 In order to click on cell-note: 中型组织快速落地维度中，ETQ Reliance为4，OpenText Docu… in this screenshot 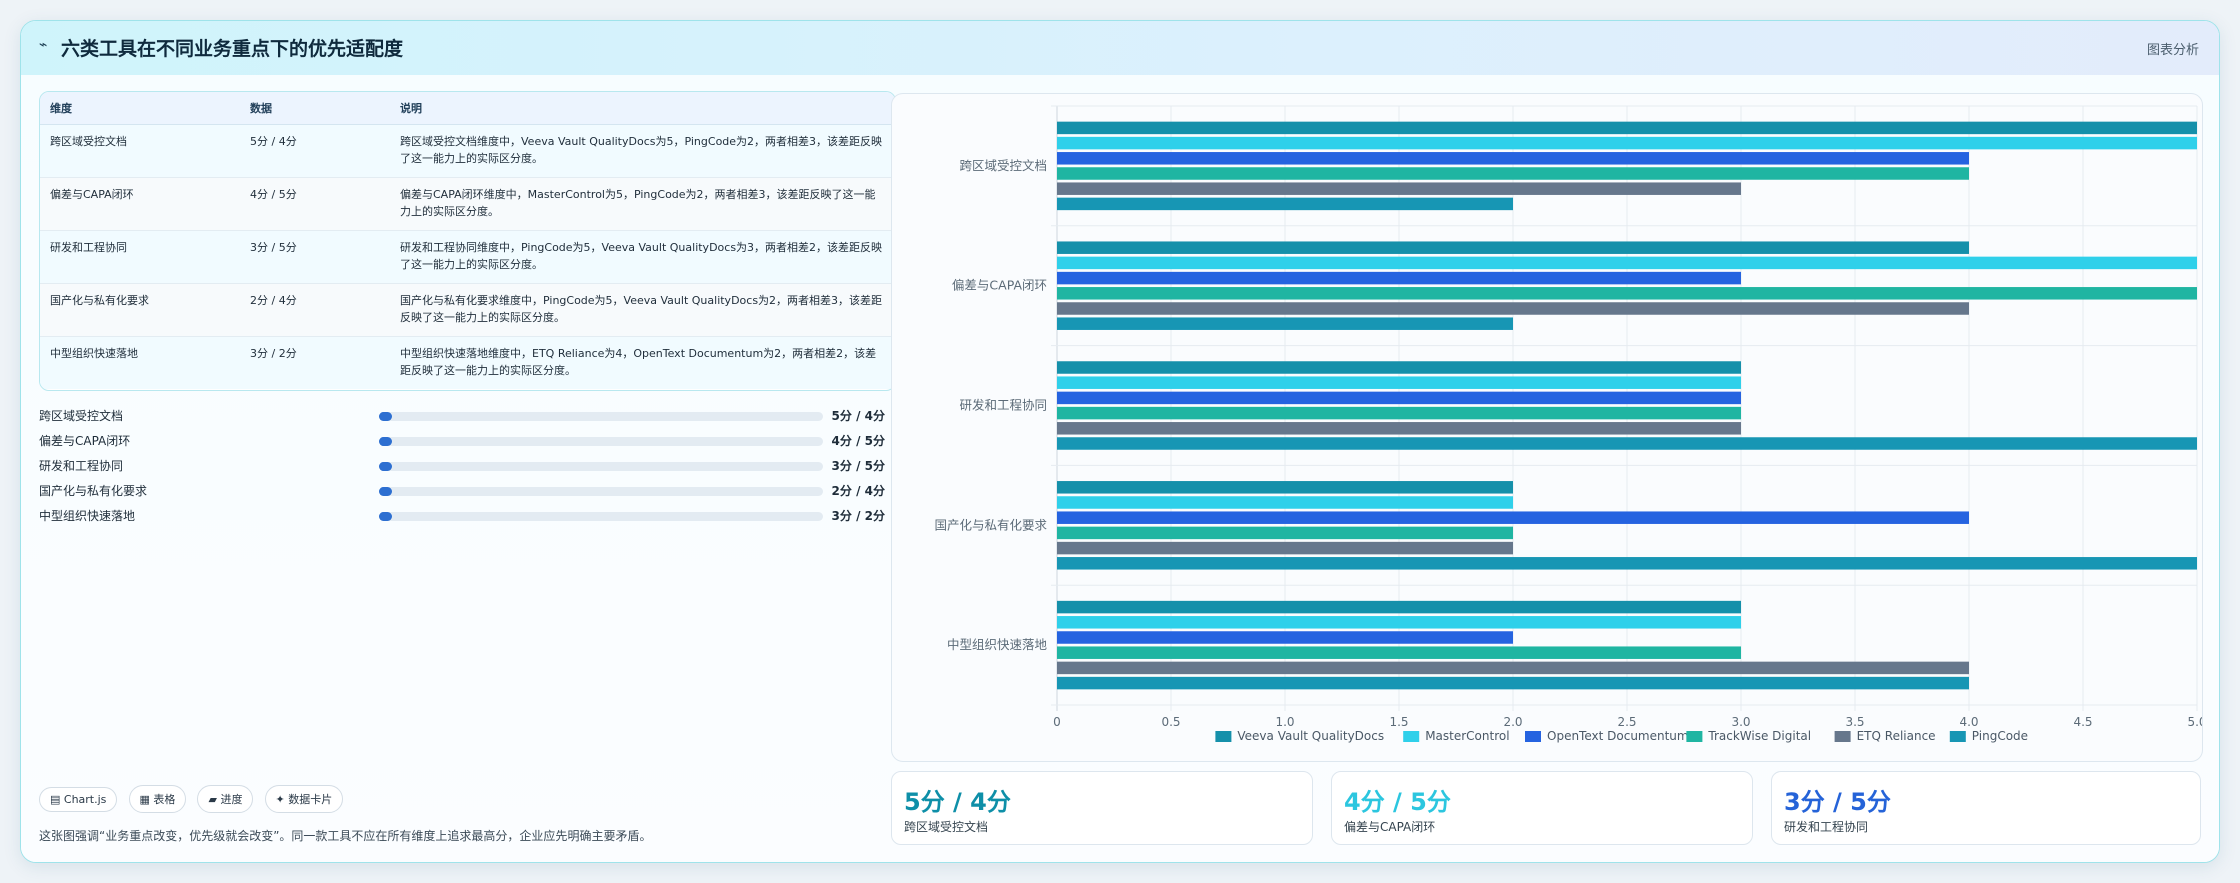, I will do `click(638, 361)`.